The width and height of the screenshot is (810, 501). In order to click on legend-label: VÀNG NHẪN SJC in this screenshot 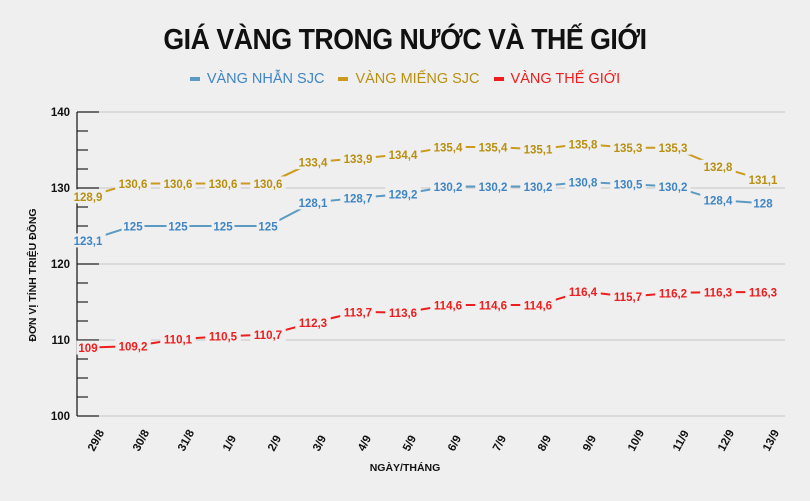, I will do `click(265, 79)`.